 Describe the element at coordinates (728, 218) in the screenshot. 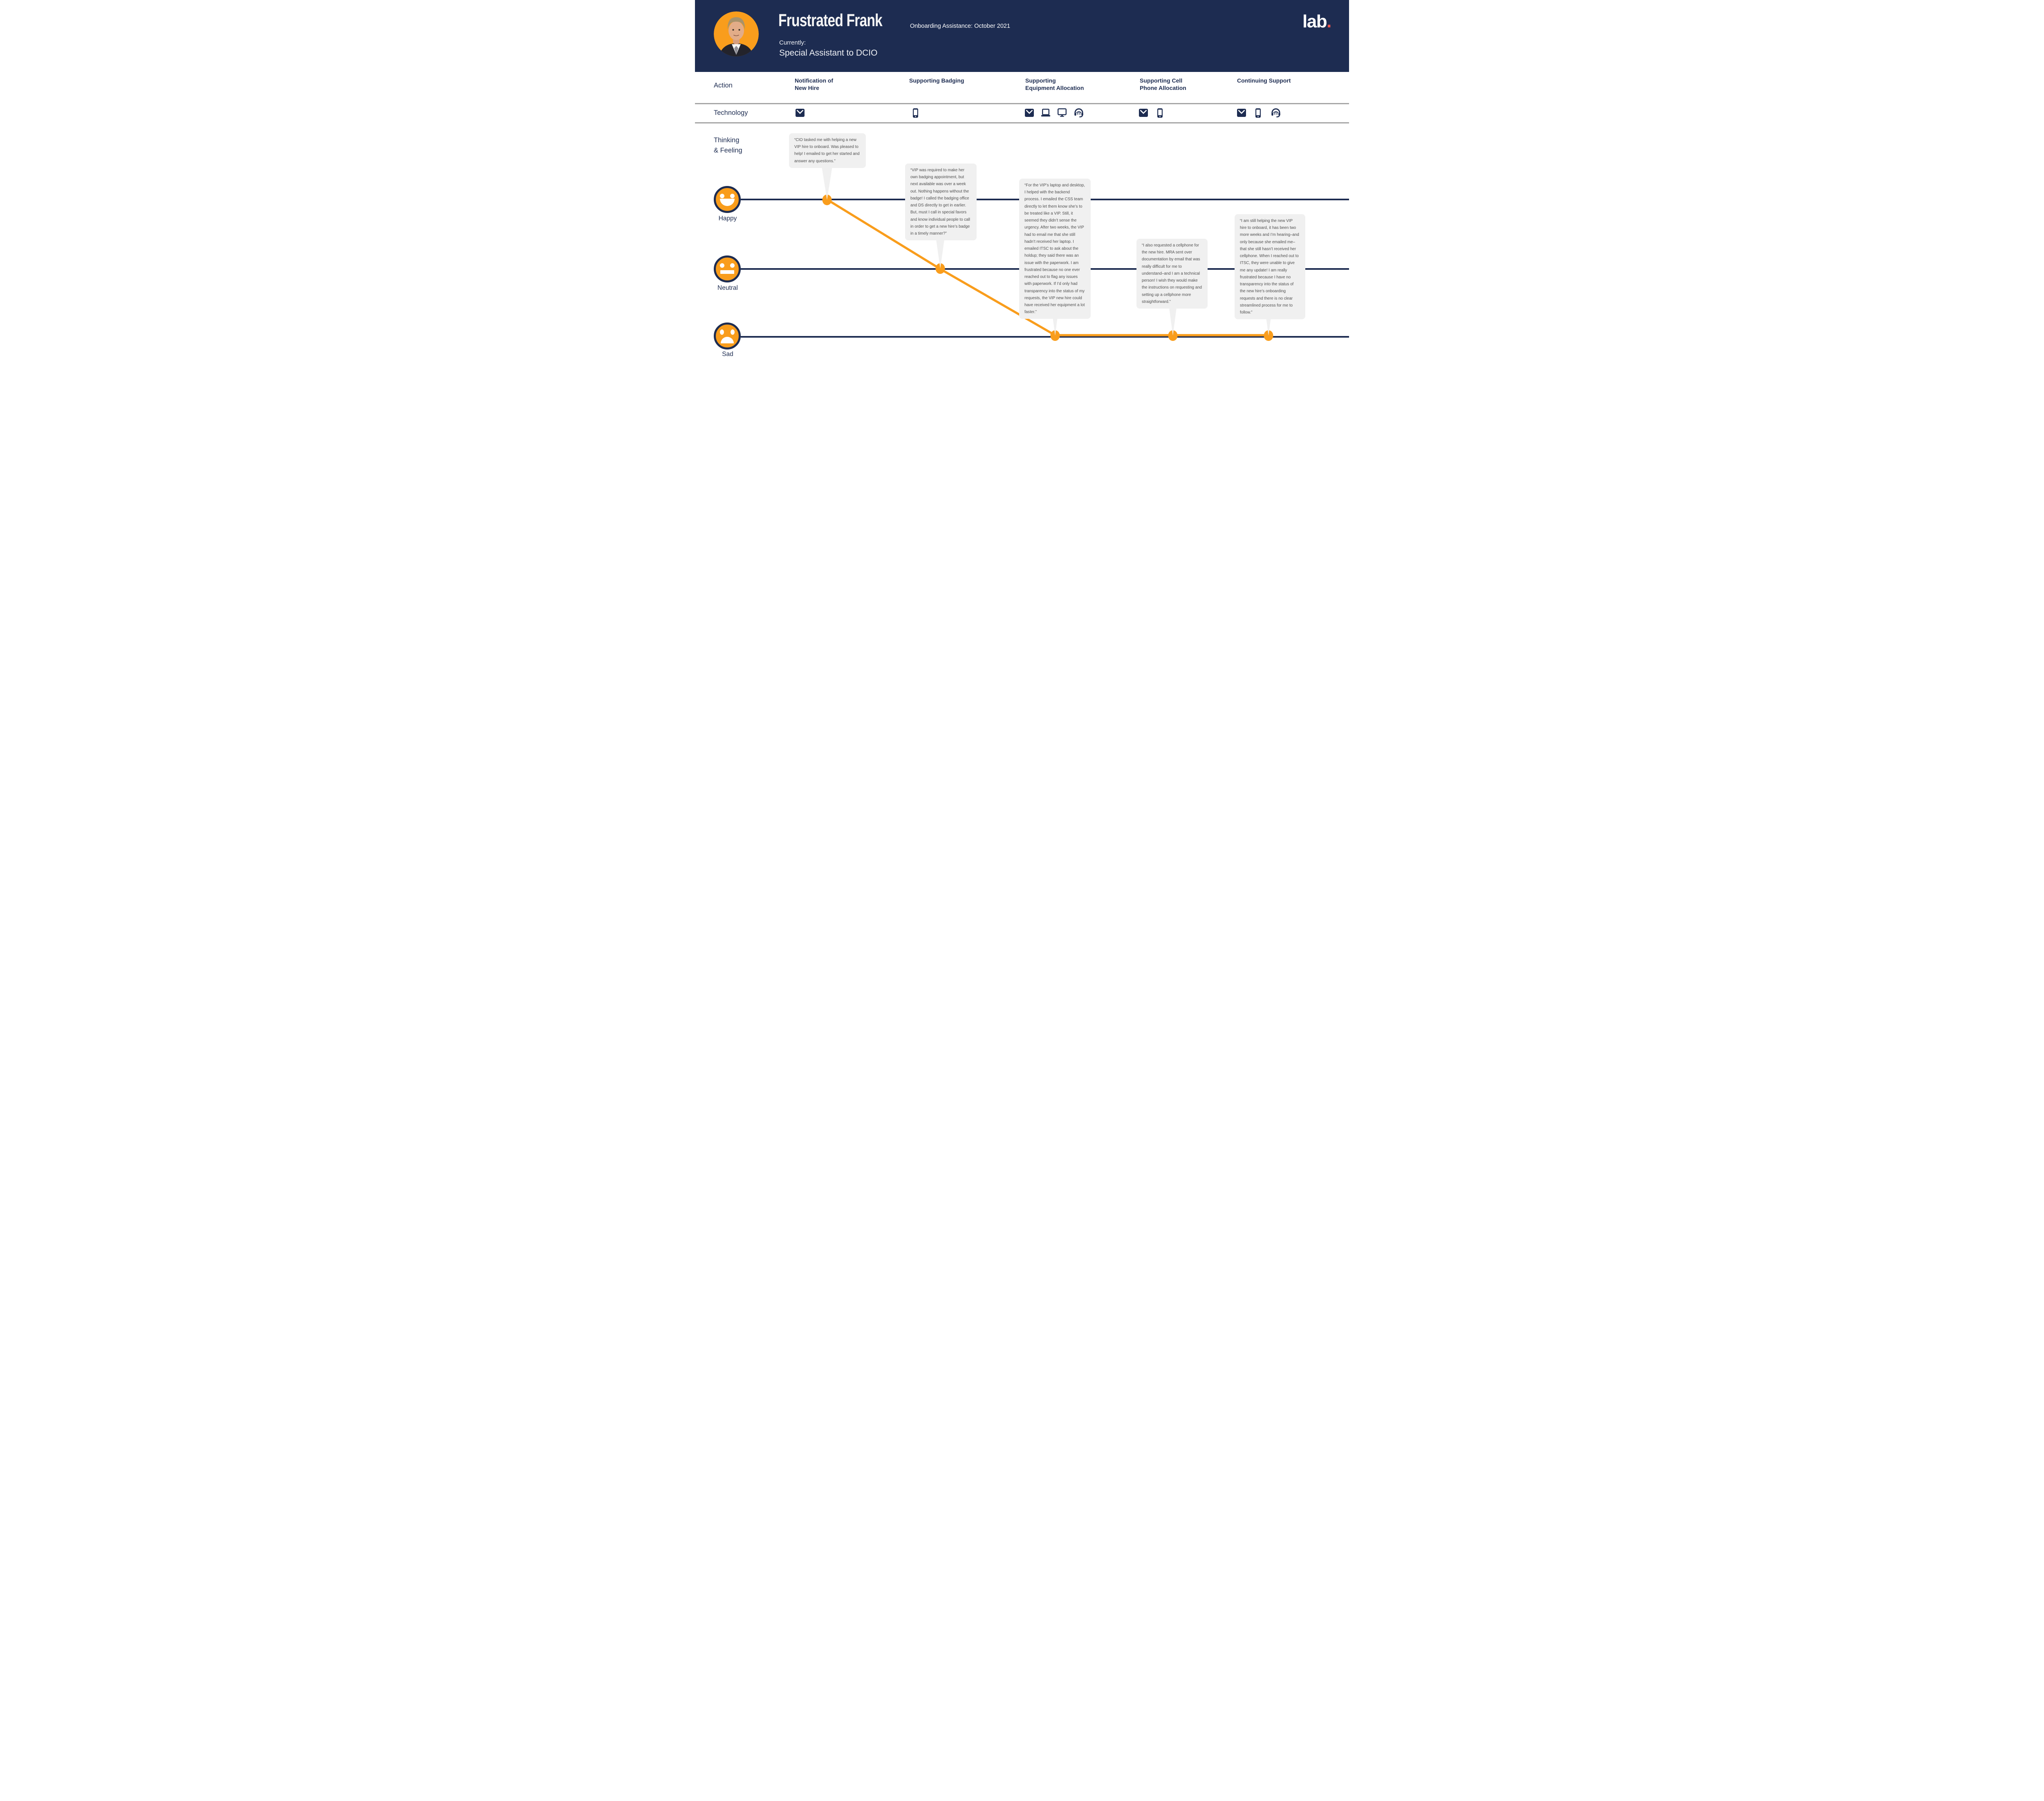

I see `happy-label: Happy` at that location.